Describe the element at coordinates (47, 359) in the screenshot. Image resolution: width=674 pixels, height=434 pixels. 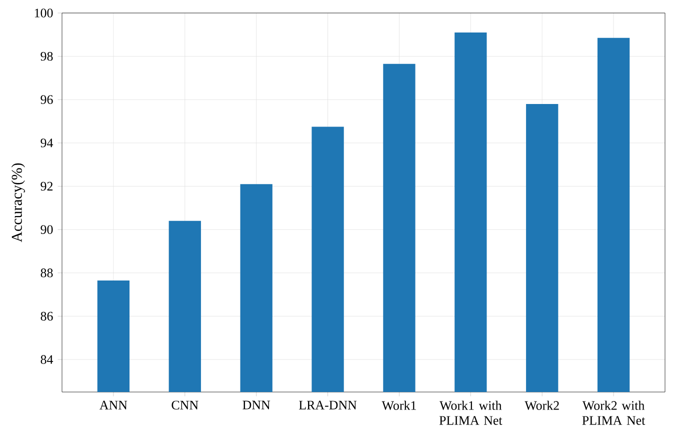
I see `y-tick-label: 84` at that location.